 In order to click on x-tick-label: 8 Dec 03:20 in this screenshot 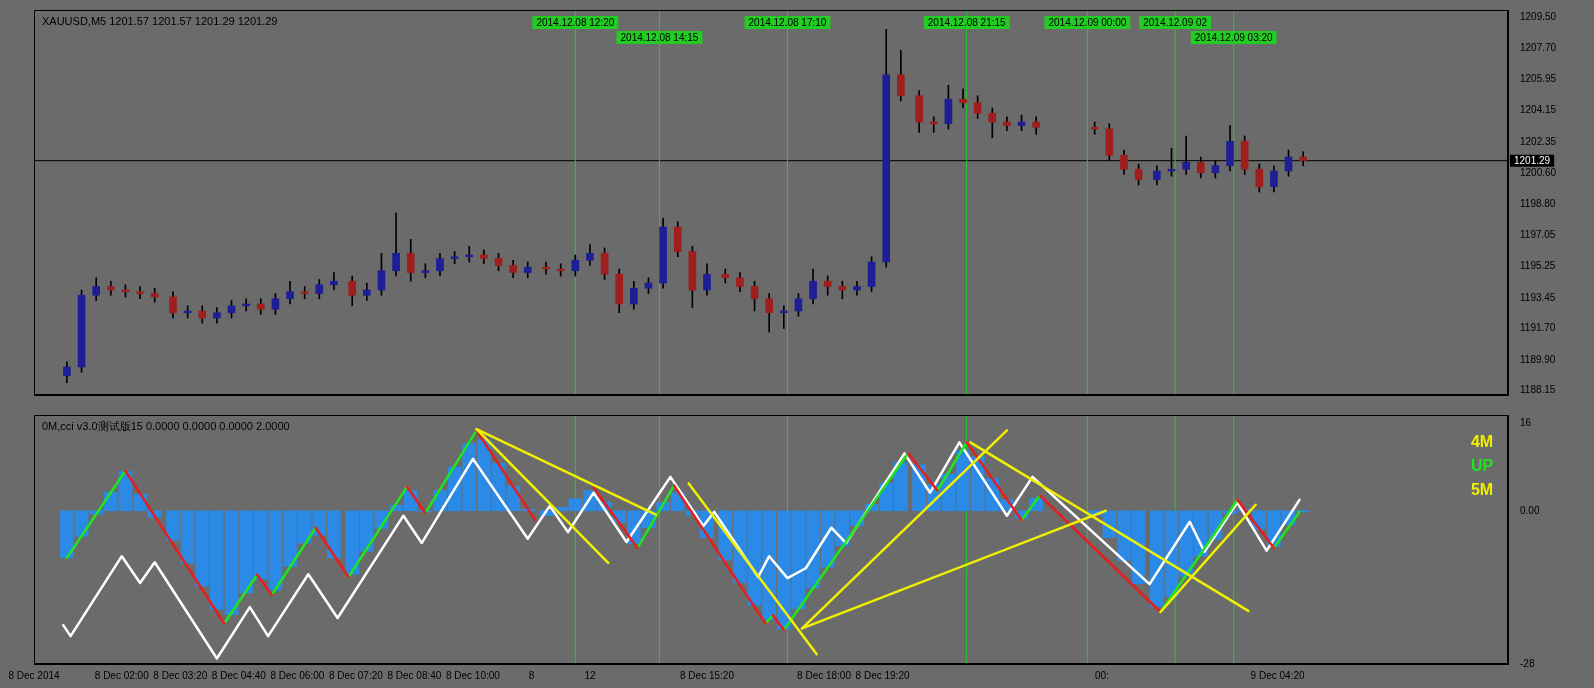, I will do `click(180, 675)`.